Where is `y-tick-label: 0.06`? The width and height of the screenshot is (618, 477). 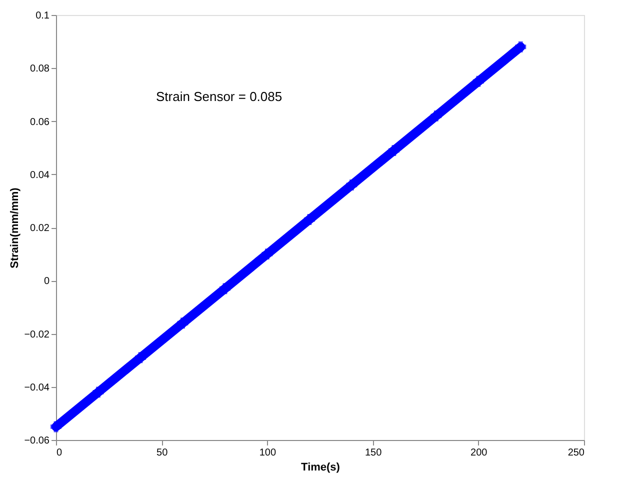
y-tick-label: 0.06 is located at coordinates (40, 122).